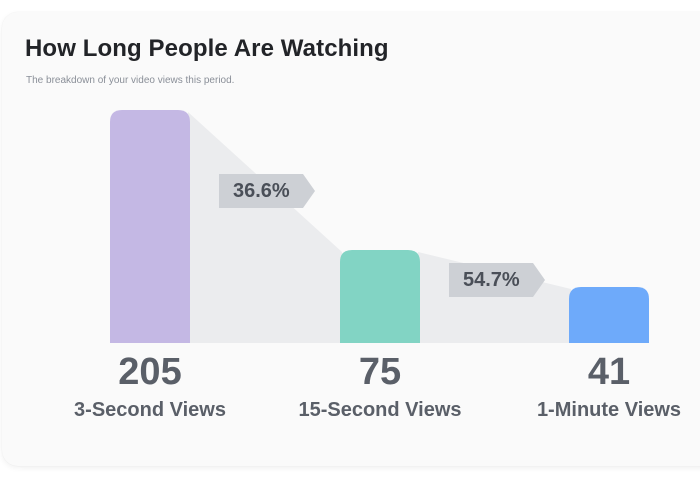  I want to click on stage-value: 75, so click(380, 372).